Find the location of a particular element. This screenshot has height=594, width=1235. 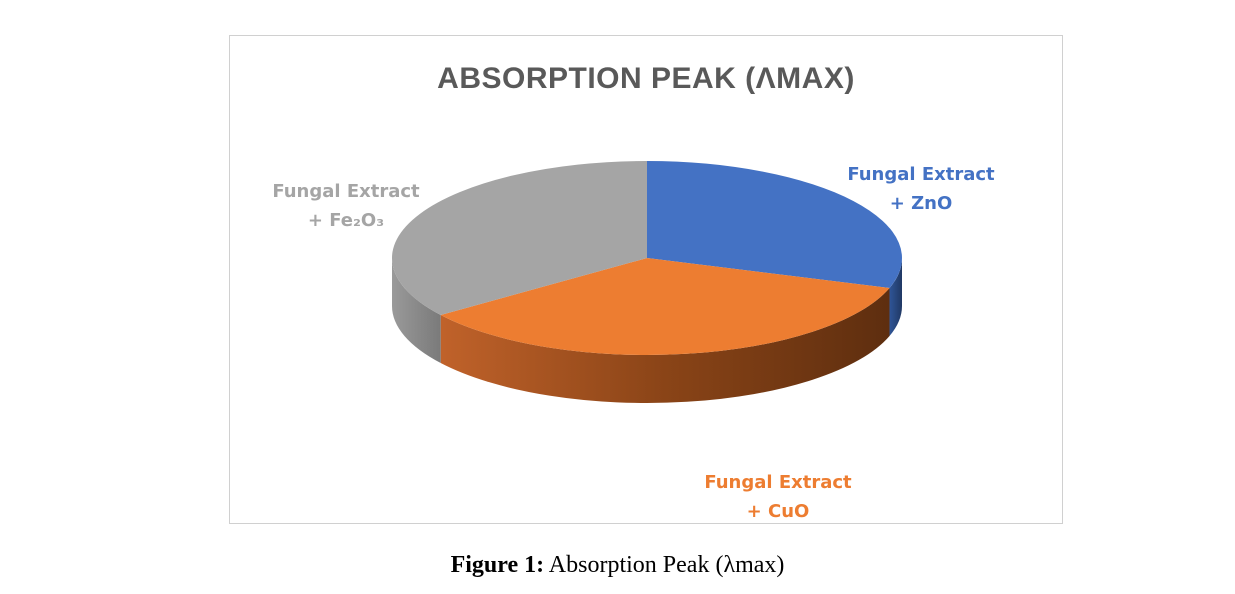

slice-label-cuo-line1: Fungal Extract is located at coordinates (778, 482).